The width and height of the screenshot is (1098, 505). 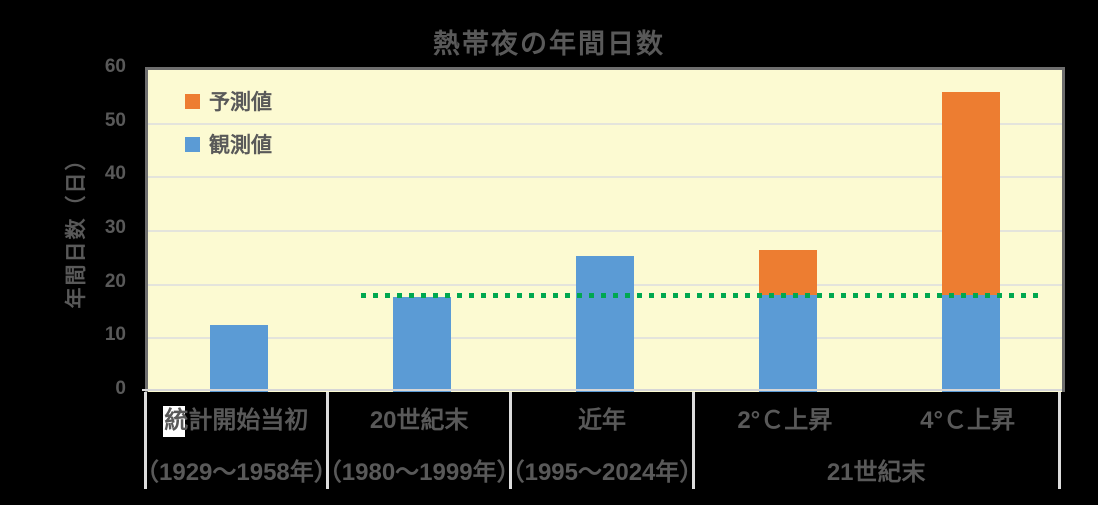 I want to click on y-axis-tick: 20, so click(x=115, y=281).